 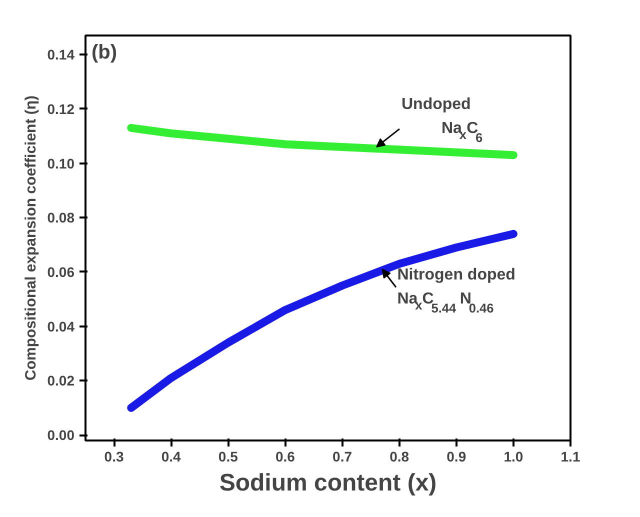 What do you see at coordinates (342, 456) in the screenshot?
I see `x-tick-label: 0.7` at bounding box center [342, 456].